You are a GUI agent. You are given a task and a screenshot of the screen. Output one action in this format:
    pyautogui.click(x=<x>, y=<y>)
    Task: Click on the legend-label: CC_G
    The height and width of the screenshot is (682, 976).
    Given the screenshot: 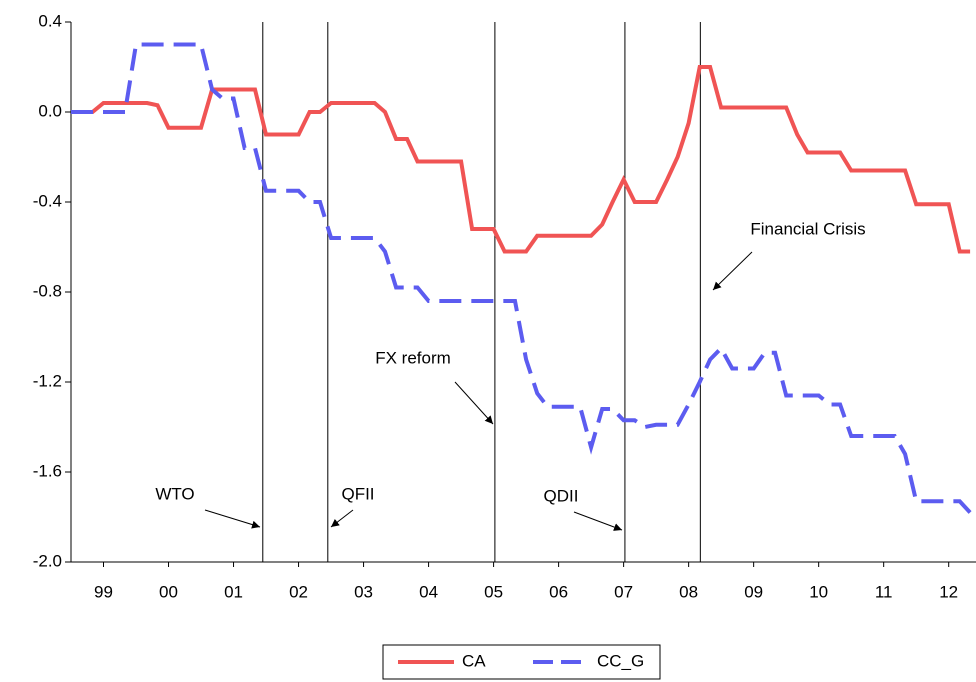 What is the action you would take?
    pyautogui.click(x=620, y=660)
    